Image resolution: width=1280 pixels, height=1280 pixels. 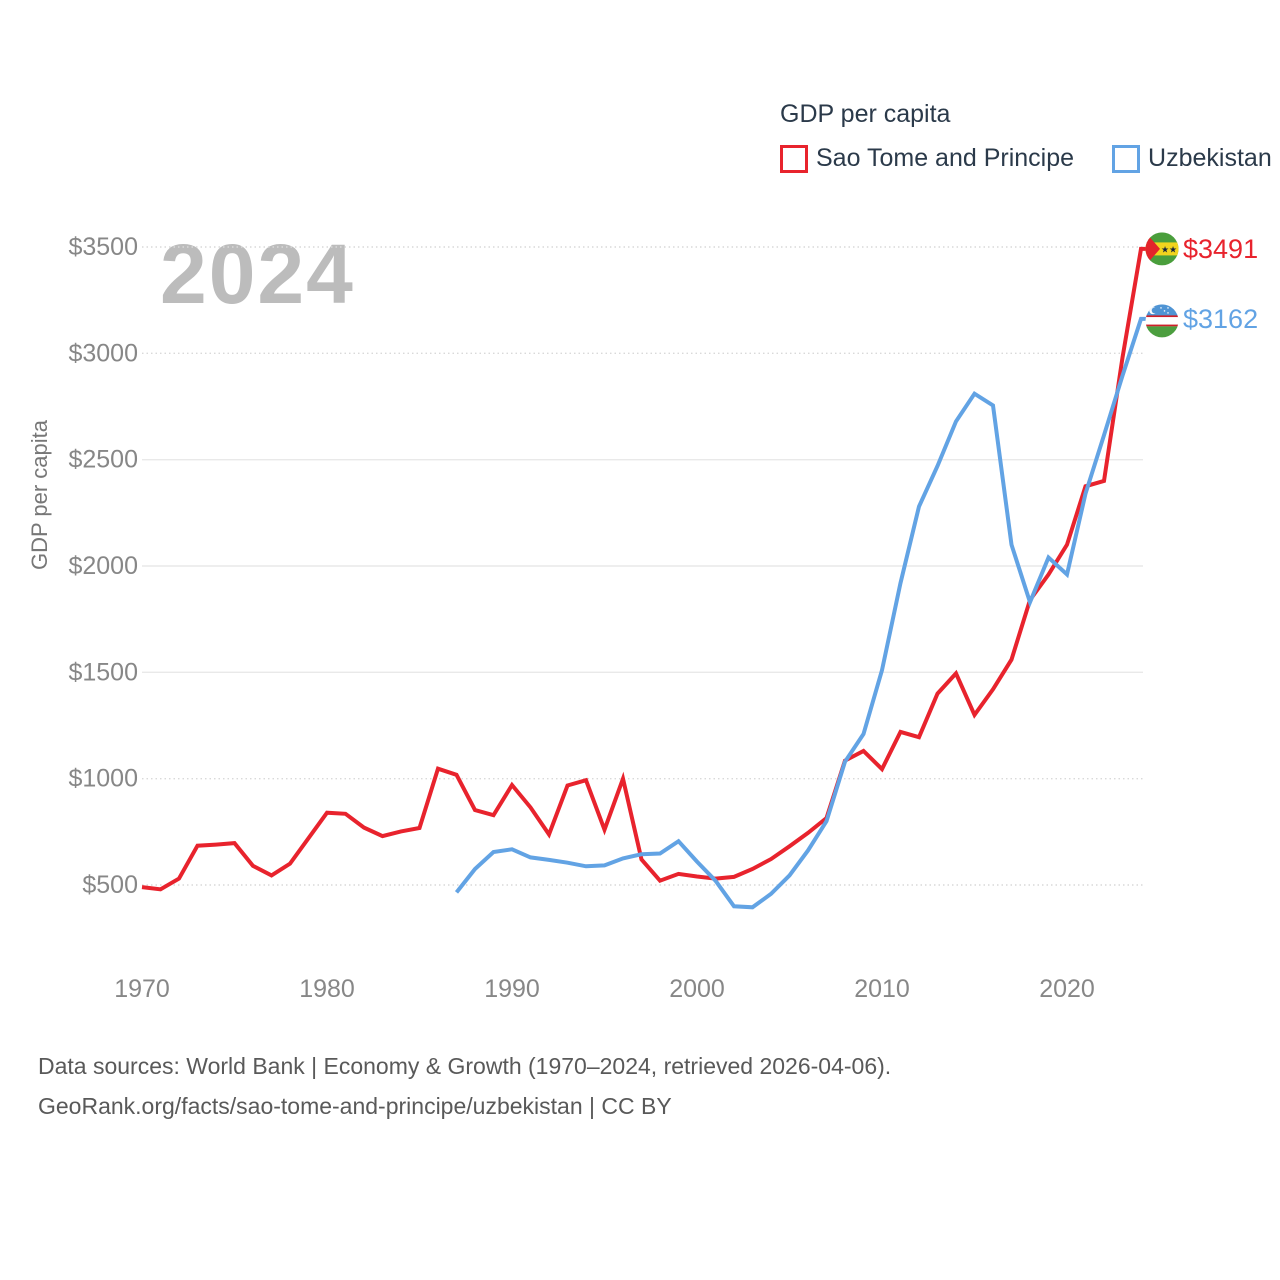 I want to click on x-tick-label: 1990, so click(x=512, y=989).